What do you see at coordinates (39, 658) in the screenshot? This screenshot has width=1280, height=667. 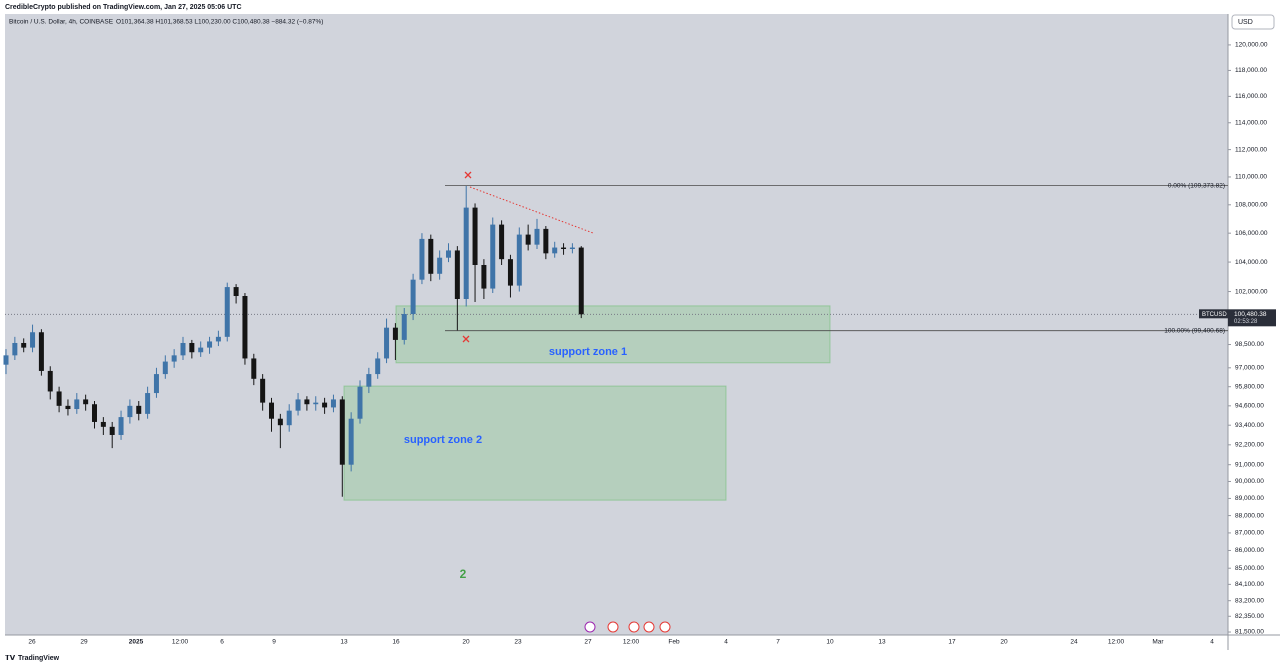 I see `footer-logo: TradingView` at bounding box center [39, 658].